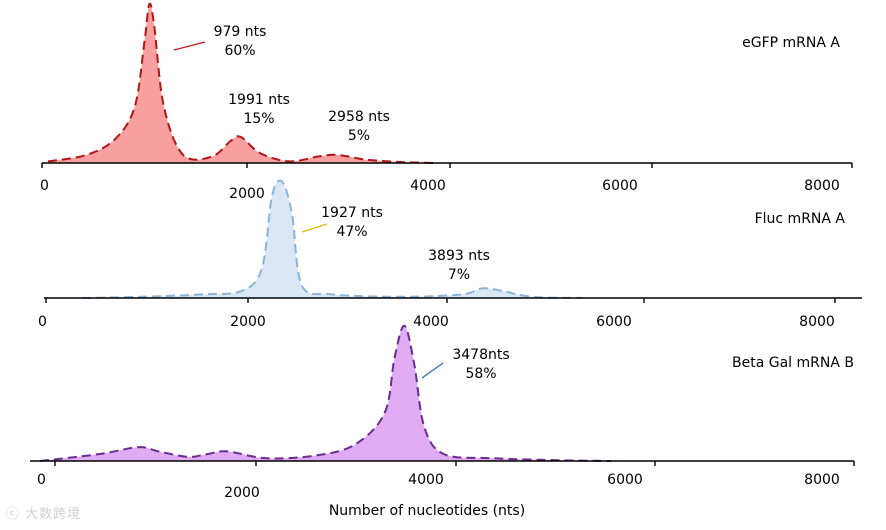 The image size is (886, 530). What do you see at coordinates (480, 355) in the screenshot?
I see `panel-2-peak-0-size-label: 3478nts` at bounding box center [480, 355].